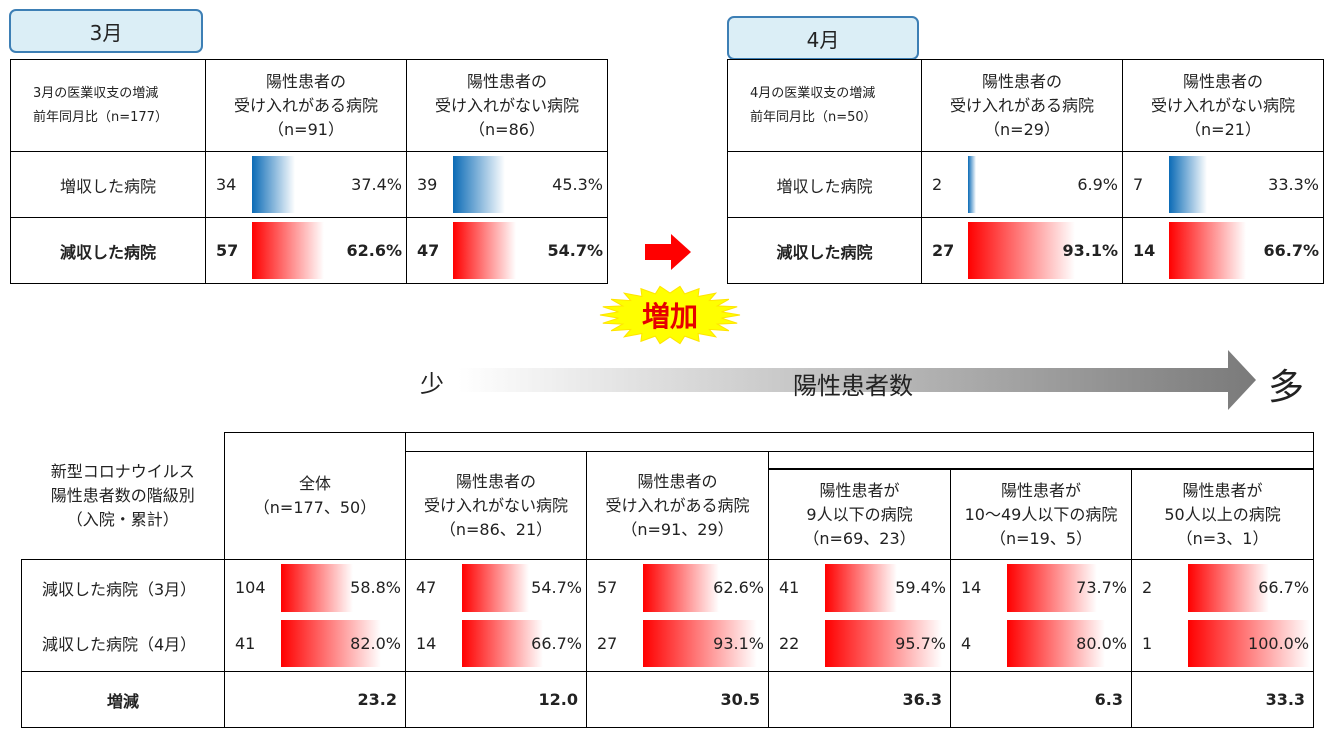 The image size is (1325, 732). I want to click on bar-cell: 1 100.0%, so click(1222, 643).